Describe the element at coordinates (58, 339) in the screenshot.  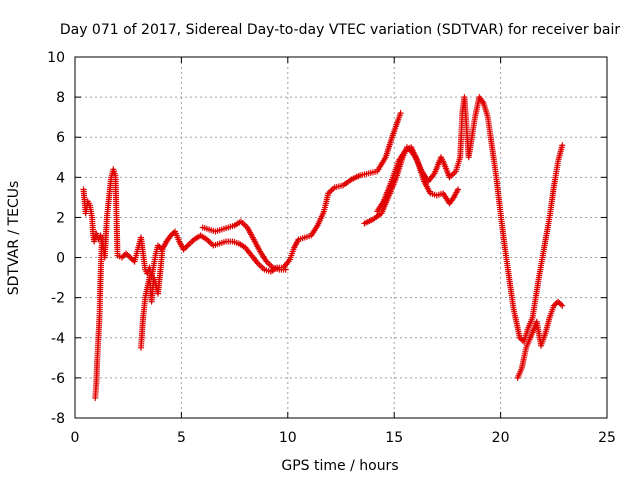
I see `y-tick-label: -4` at that location.